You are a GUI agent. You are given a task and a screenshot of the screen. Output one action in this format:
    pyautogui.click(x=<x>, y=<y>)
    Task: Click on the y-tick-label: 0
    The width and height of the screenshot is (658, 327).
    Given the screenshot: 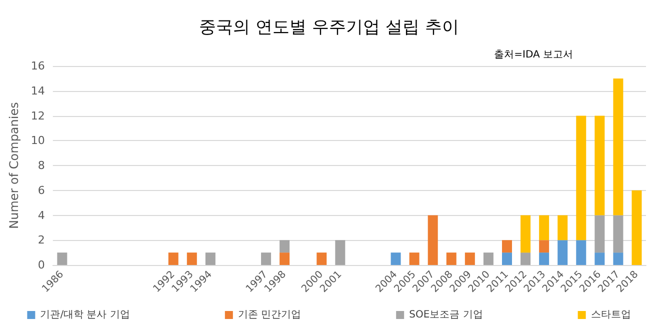 What is the action you would take?
    pyautogui.click(x=41, y=265)
    